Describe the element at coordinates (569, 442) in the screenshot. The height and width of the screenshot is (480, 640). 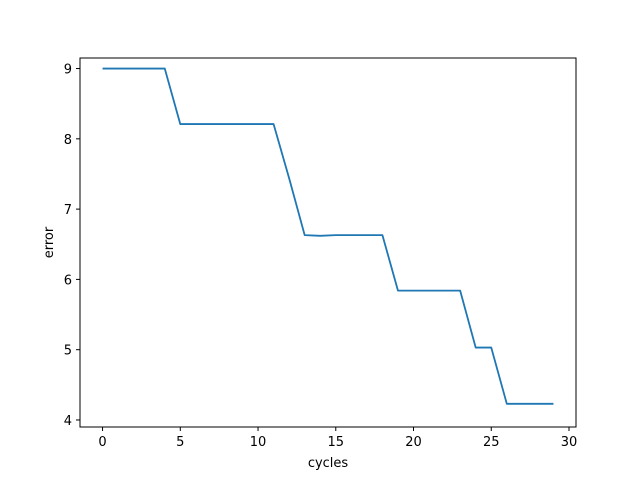
I see `x-tick-label: 30` at that location.